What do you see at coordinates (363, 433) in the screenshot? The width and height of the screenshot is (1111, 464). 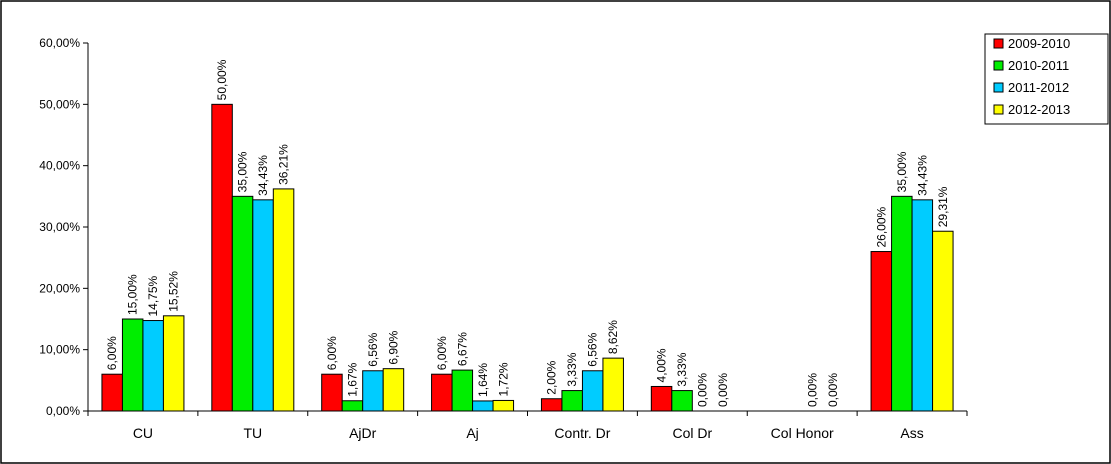 I see `category-label: AjDr` at bounding box center [363, 433].